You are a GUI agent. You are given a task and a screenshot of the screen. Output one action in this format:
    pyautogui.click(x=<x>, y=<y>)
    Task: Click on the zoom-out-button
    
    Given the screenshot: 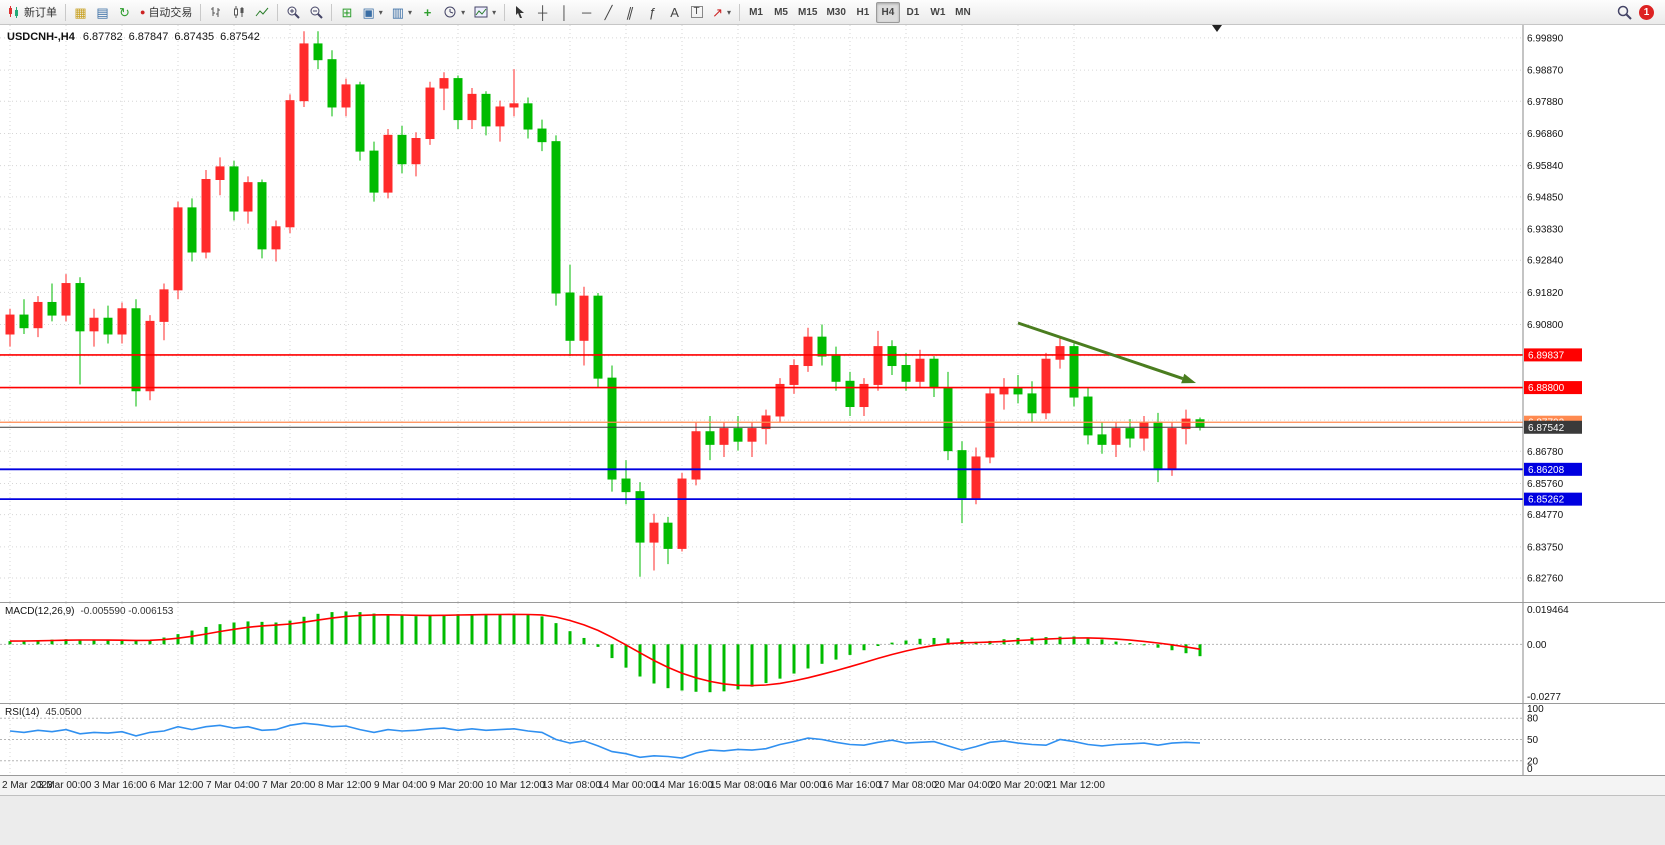 What is the action you would take?
    pyautogui.click(x=316, y=12)
    